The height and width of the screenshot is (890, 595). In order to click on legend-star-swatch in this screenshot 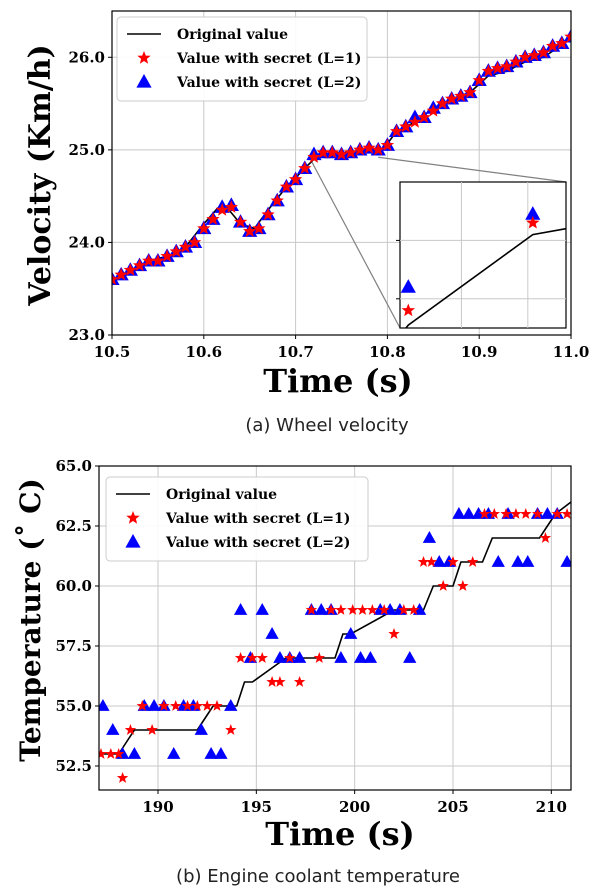, I will do `click(133, 517)`.